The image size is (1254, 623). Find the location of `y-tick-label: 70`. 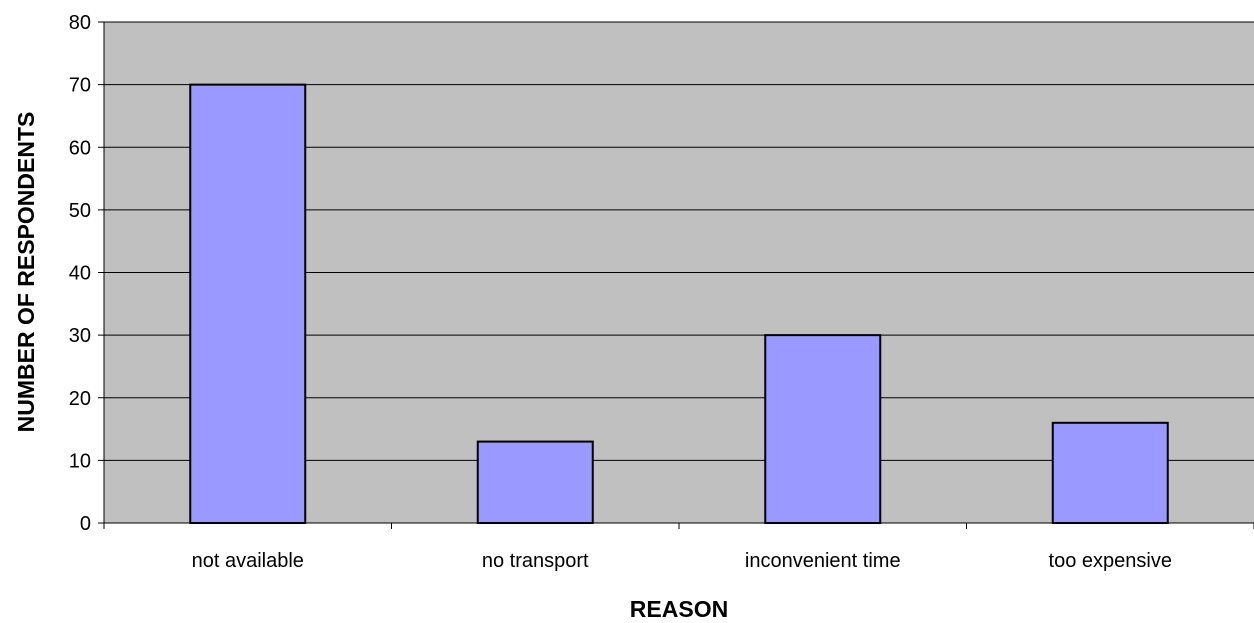

y-tick-label: 70 is located at coordinates (80, 86).